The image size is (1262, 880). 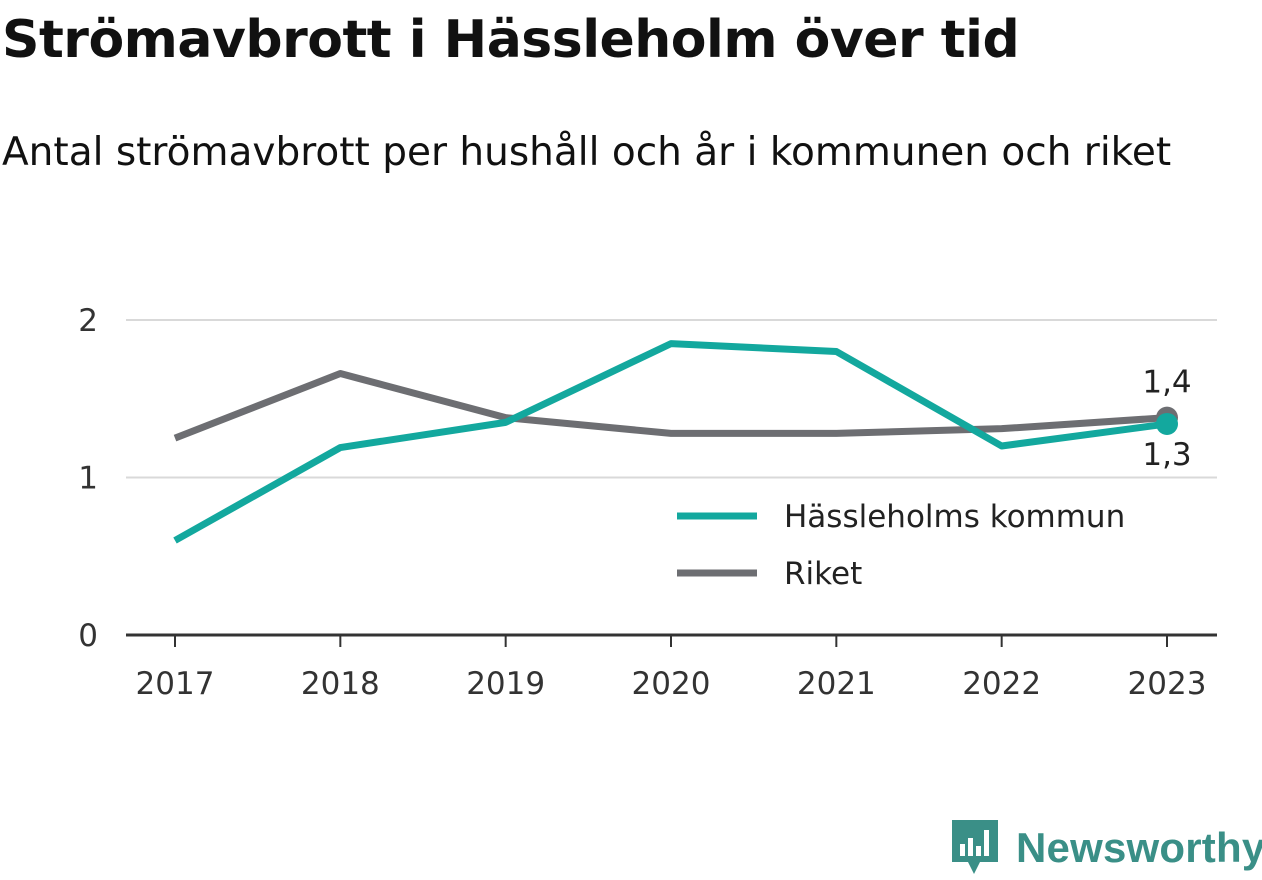 What do you see at coordinates (511, 40) in the screenshot?
I see `chart-title: Strömavbrott i Hässleholm över tid` at bounding box center [511, 40].